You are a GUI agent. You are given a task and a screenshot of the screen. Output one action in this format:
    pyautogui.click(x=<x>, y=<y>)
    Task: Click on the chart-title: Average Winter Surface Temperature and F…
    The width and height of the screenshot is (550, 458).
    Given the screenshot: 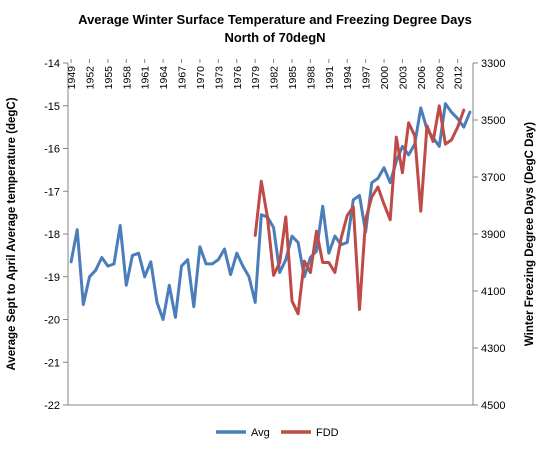 What is the action you would take?
    pyautogui.click(x=275, y=19)
    